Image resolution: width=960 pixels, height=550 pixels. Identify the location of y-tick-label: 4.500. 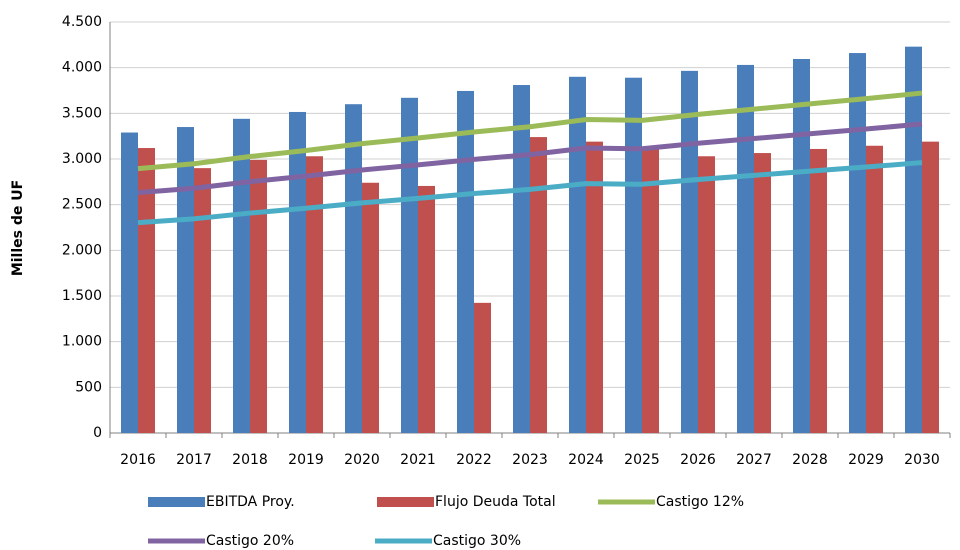
(82, 22).